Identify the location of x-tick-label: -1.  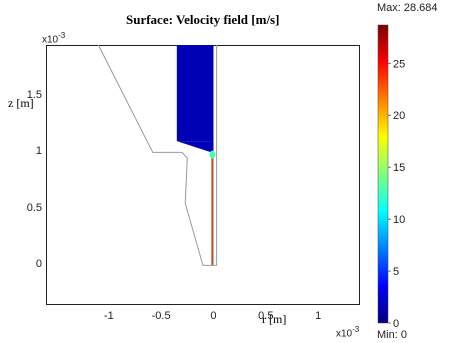
(108, 316).